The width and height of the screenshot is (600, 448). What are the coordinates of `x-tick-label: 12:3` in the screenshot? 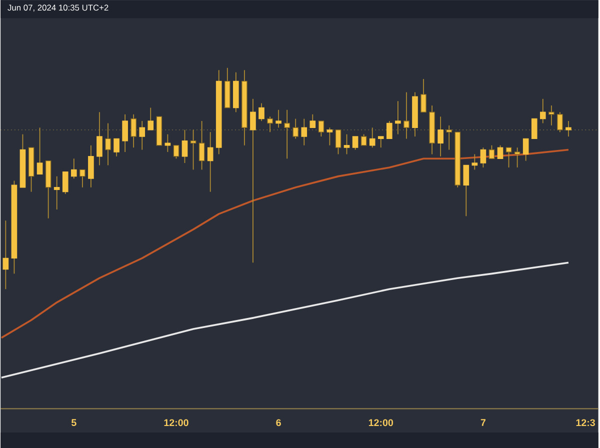 It's located at (585, 422).